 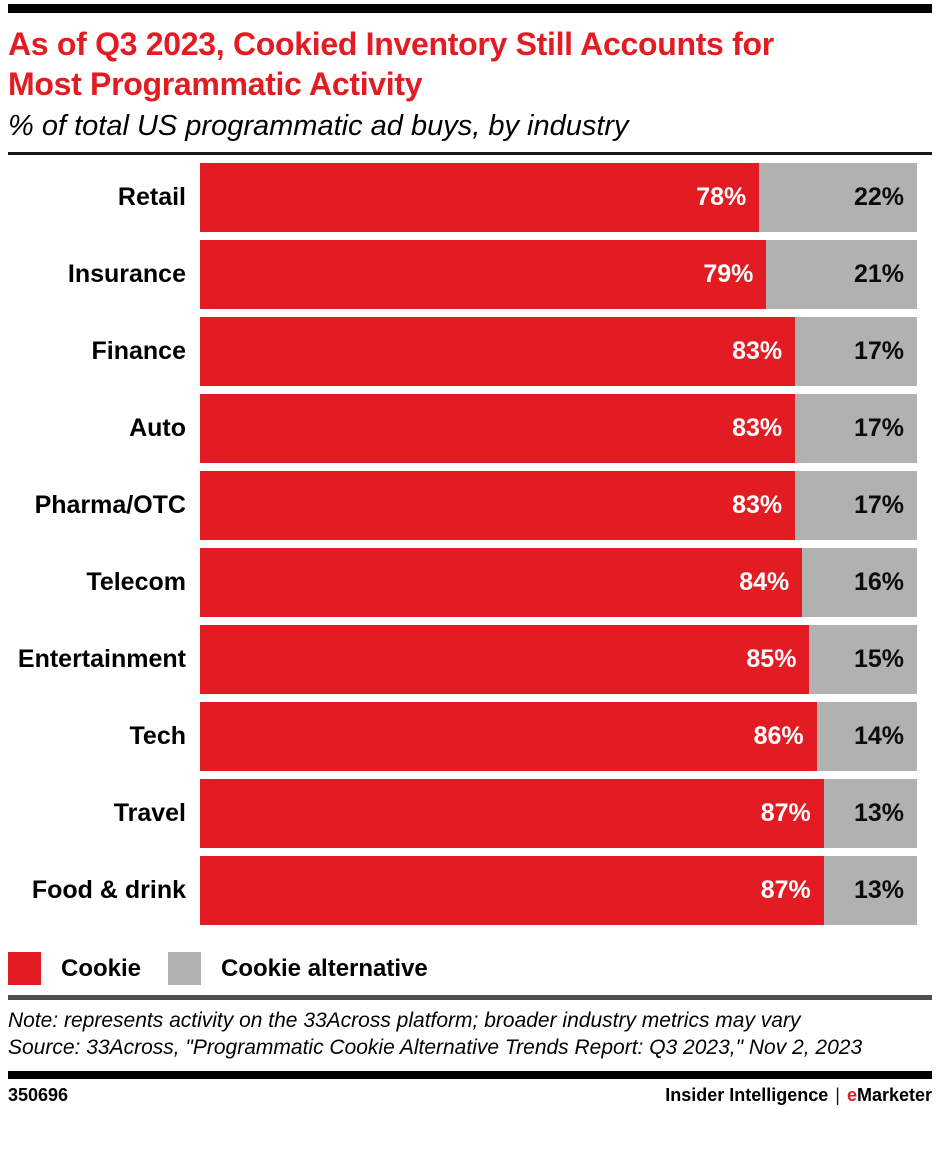 I want to click on bar-row: Travel 87% 13%, so click(x=462, y=813).